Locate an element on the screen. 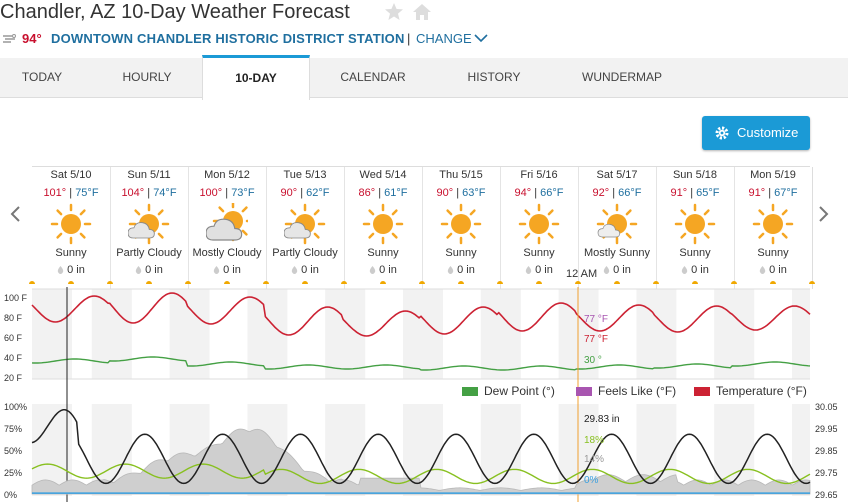  low-temp: 63°F is located at coordinates (474, 193).